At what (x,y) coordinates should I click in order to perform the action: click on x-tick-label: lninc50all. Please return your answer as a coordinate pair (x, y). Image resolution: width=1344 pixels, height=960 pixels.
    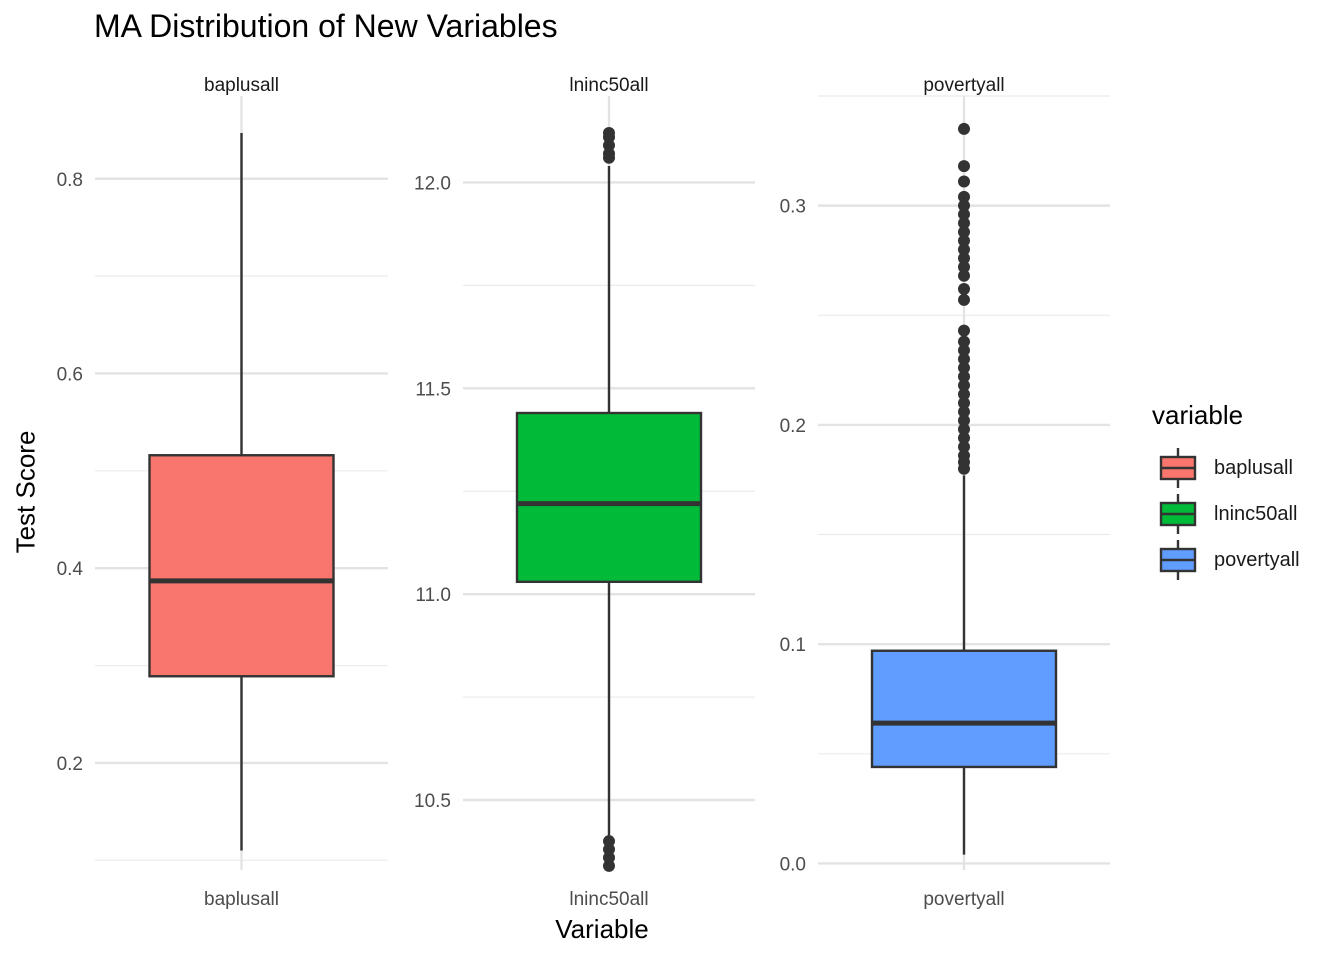
    Looking at the image, I should click on (608, 899).